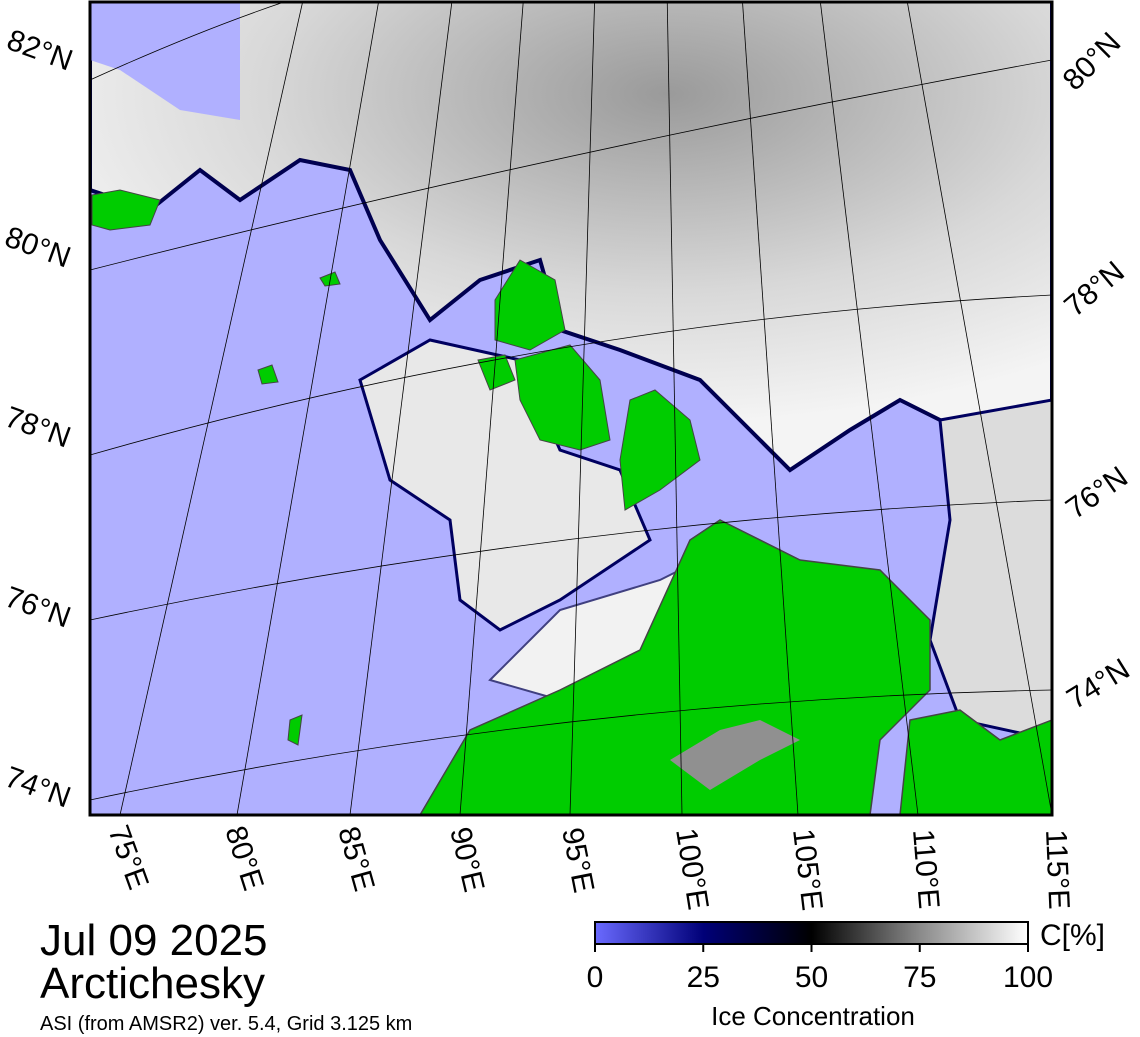 The image size is (1140, 1037). I want to click on lon-labels: 75°E 80°E 85°E 90°E 95°E 100°E 105°E 110°E 115°E, so click(588, 866).